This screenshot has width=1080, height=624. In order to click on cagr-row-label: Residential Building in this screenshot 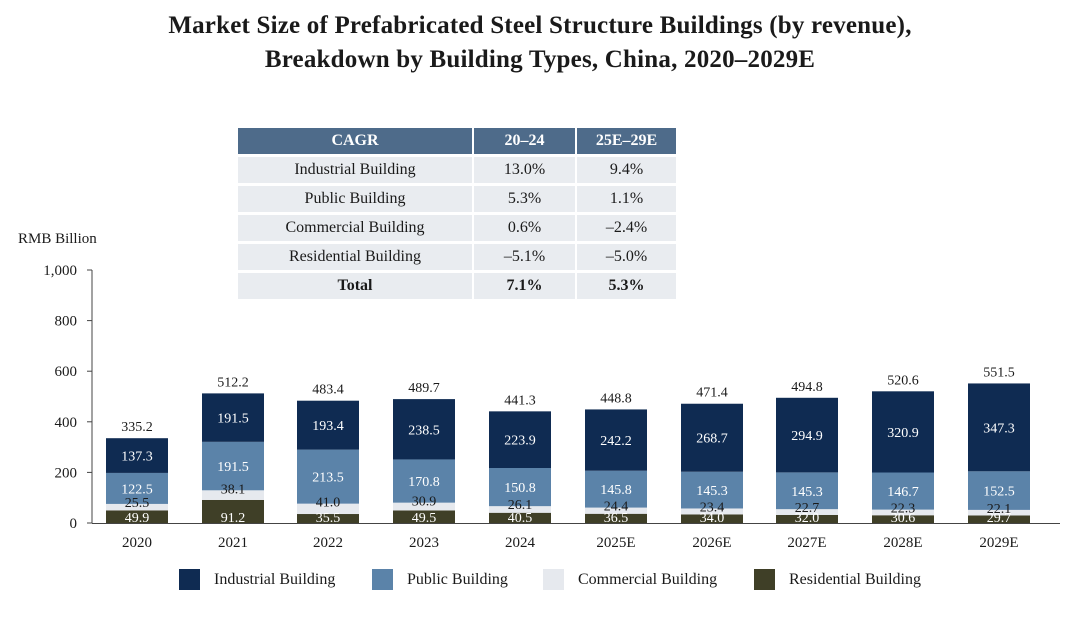, I will do `click(355, 257)`.